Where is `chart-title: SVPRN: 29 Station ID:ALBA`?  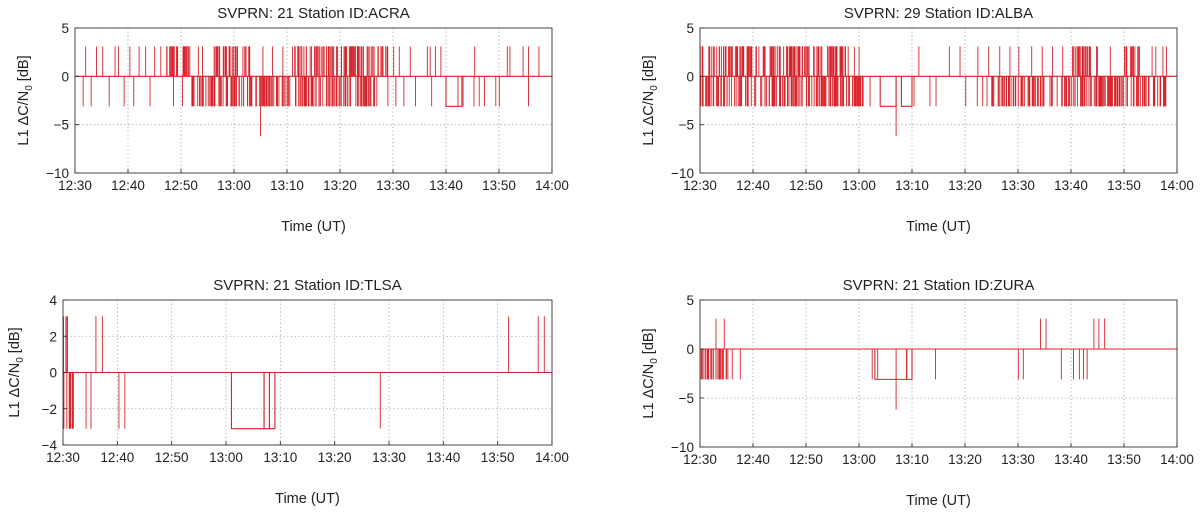
chart-title: SVPRN: 29 Station ID:ALBA is located at coordinates (938, 13).